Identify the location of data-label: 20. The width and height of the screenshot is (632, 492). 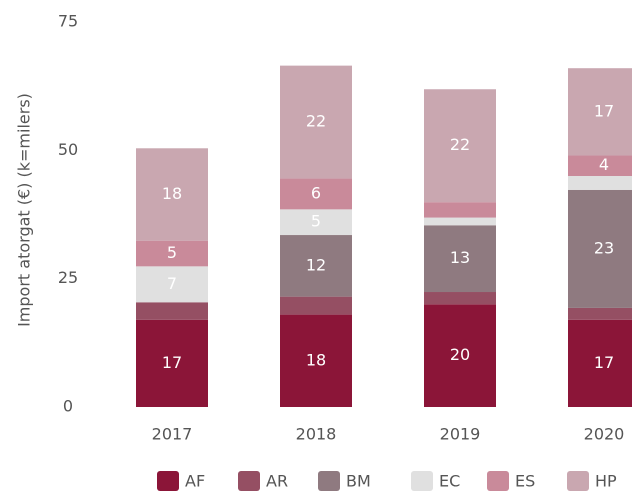
(460, 354).